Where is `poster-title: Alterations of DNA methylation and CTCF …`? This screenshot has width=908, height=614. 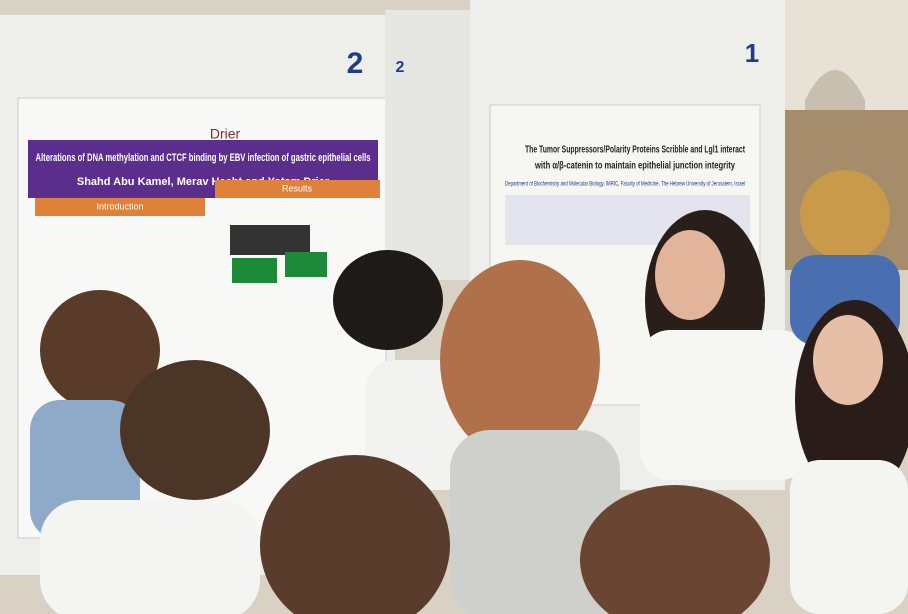 poster-title: Alterations of DNA methylation and CTCF … is located at coordinates (203, 158).